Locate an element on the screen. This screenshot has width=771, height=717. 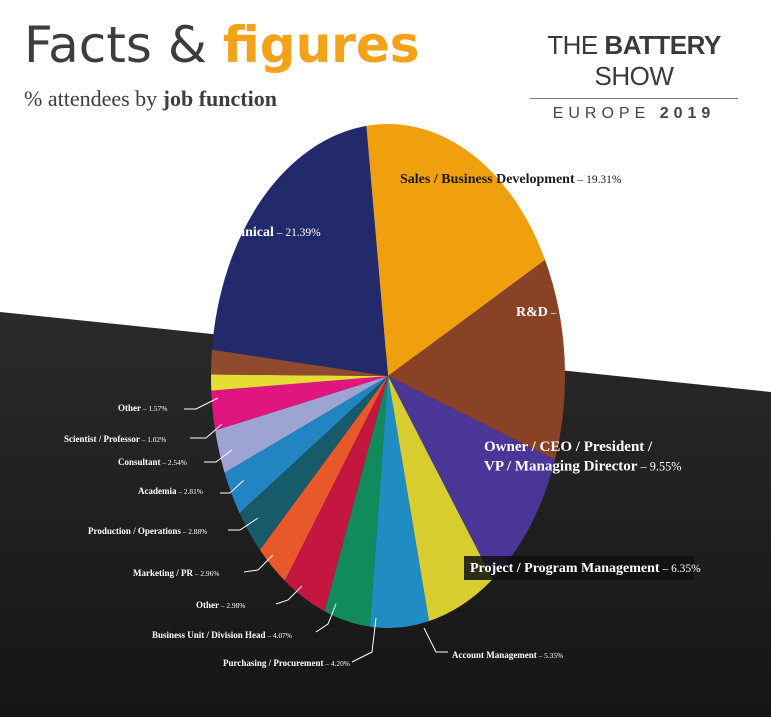
slice-label-name: Production / Operations is located at coordinates (134, 531).